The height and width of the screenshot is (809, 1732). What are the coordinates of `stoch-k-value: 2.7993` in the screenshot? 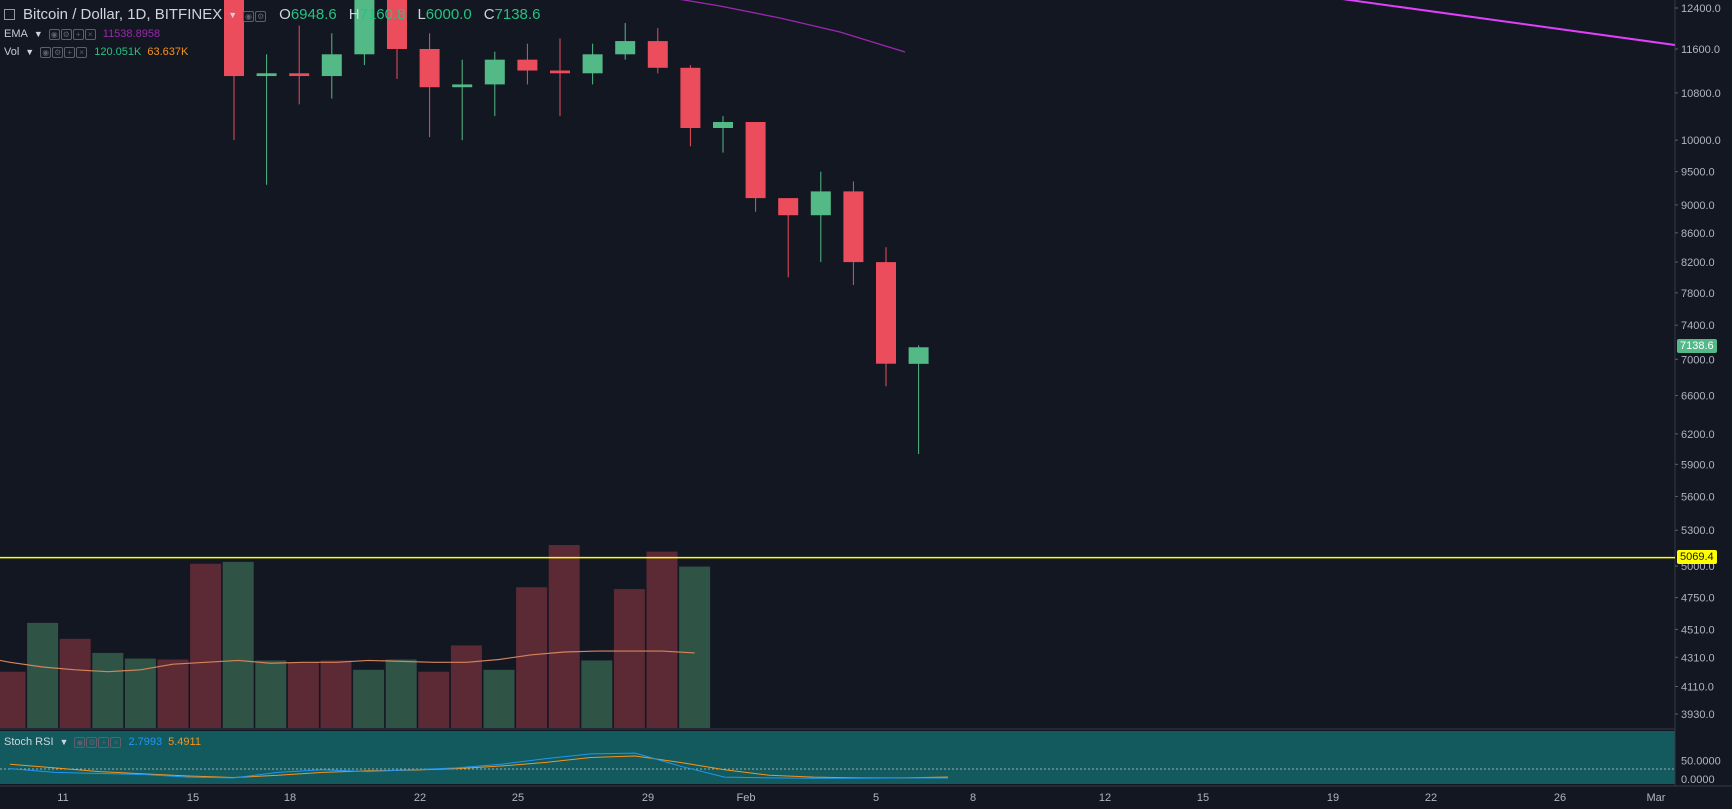 It's located at (145, 742).